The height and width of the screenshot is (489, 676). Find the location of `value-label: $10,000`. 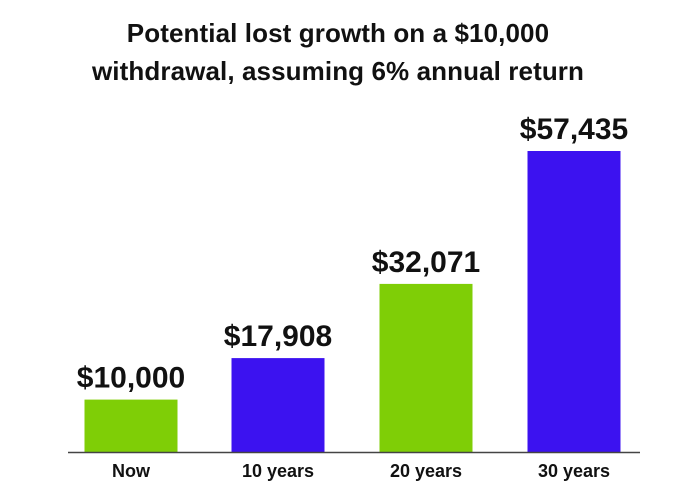

value-label: $10,000 is located at coordinates (131, 378).